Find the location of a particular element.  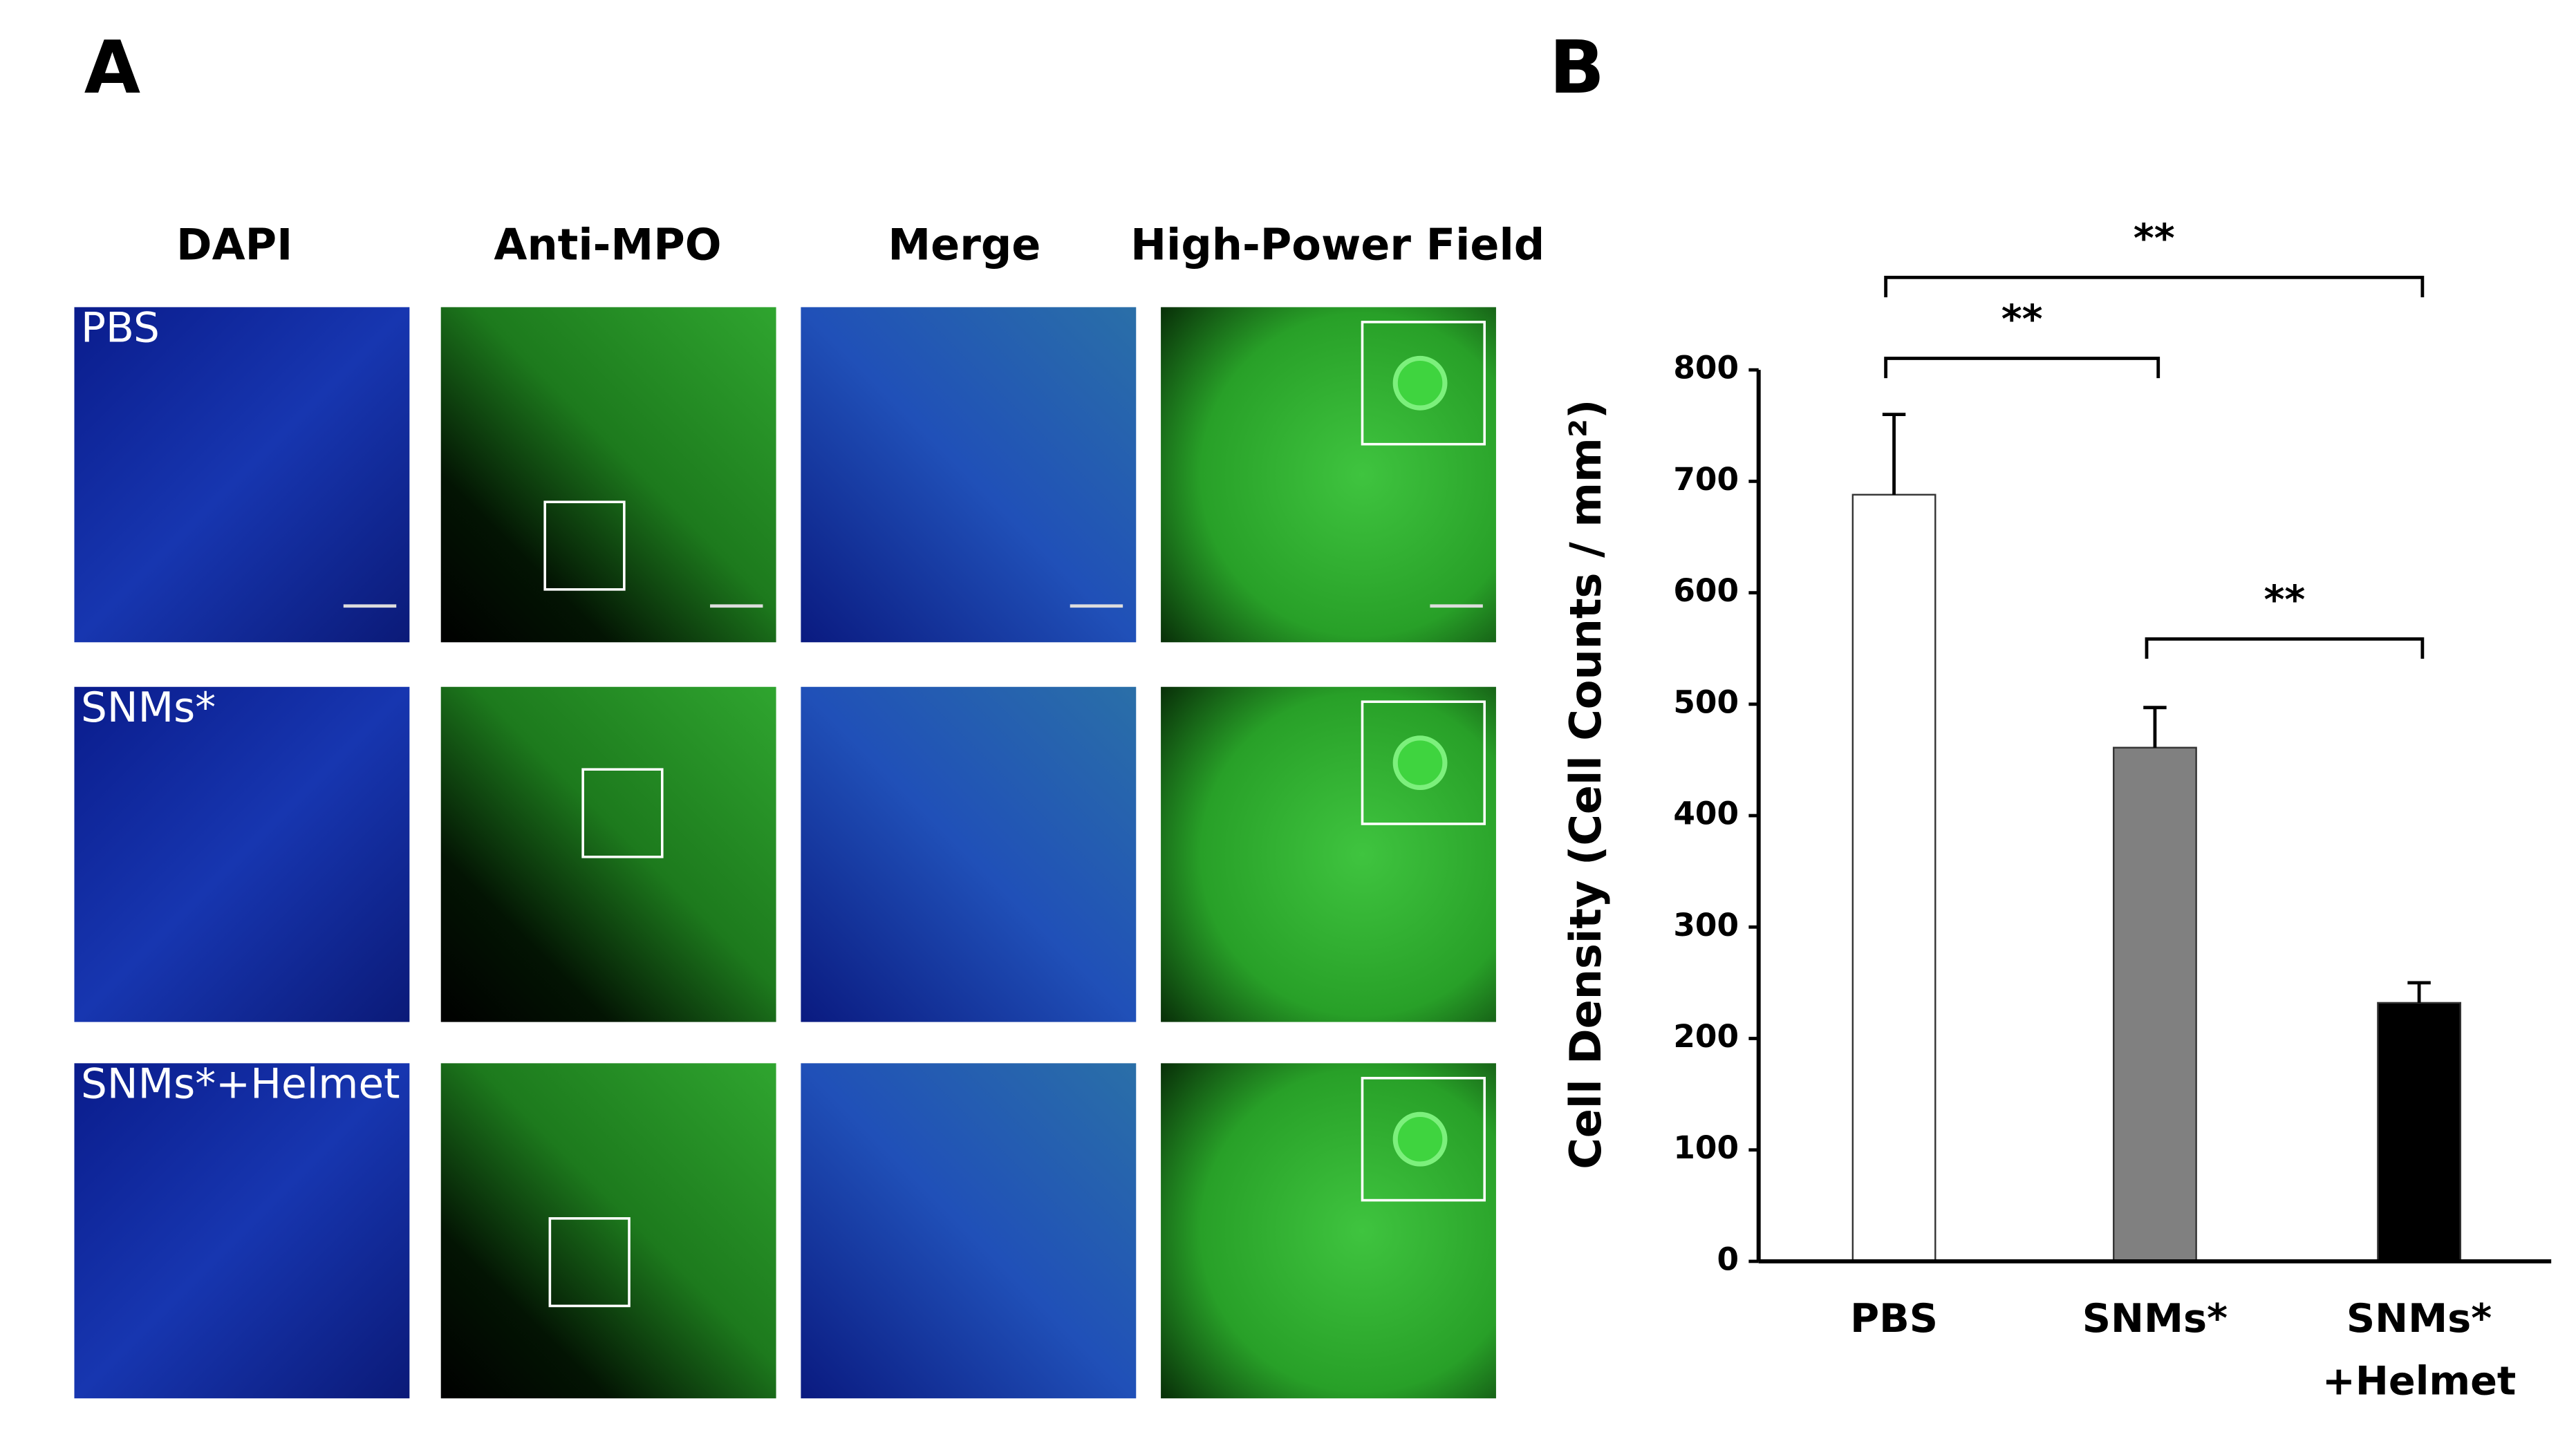

y-tick-label: 600 is located at coordinates (1706, 590).